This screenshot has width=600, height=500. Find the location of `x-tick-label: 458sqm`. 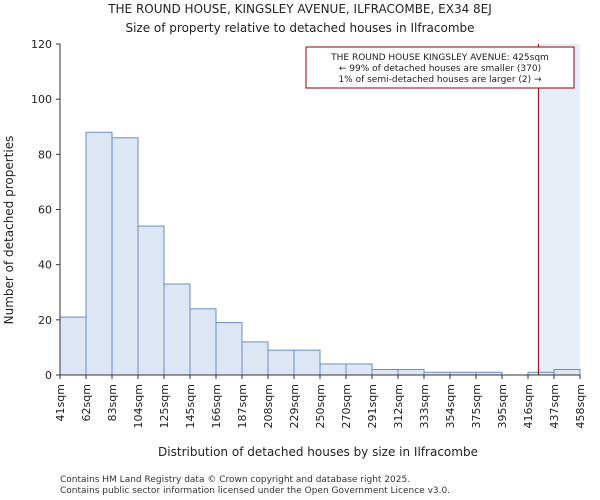

x-tick-label: 458sqm is located at coordinates (580, 406).